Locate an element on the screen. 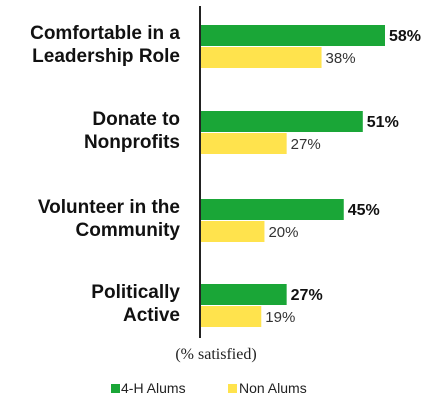 The width and height of the screenshot is (432, 399). category-label: Politically is located at coordinates (135, 292).